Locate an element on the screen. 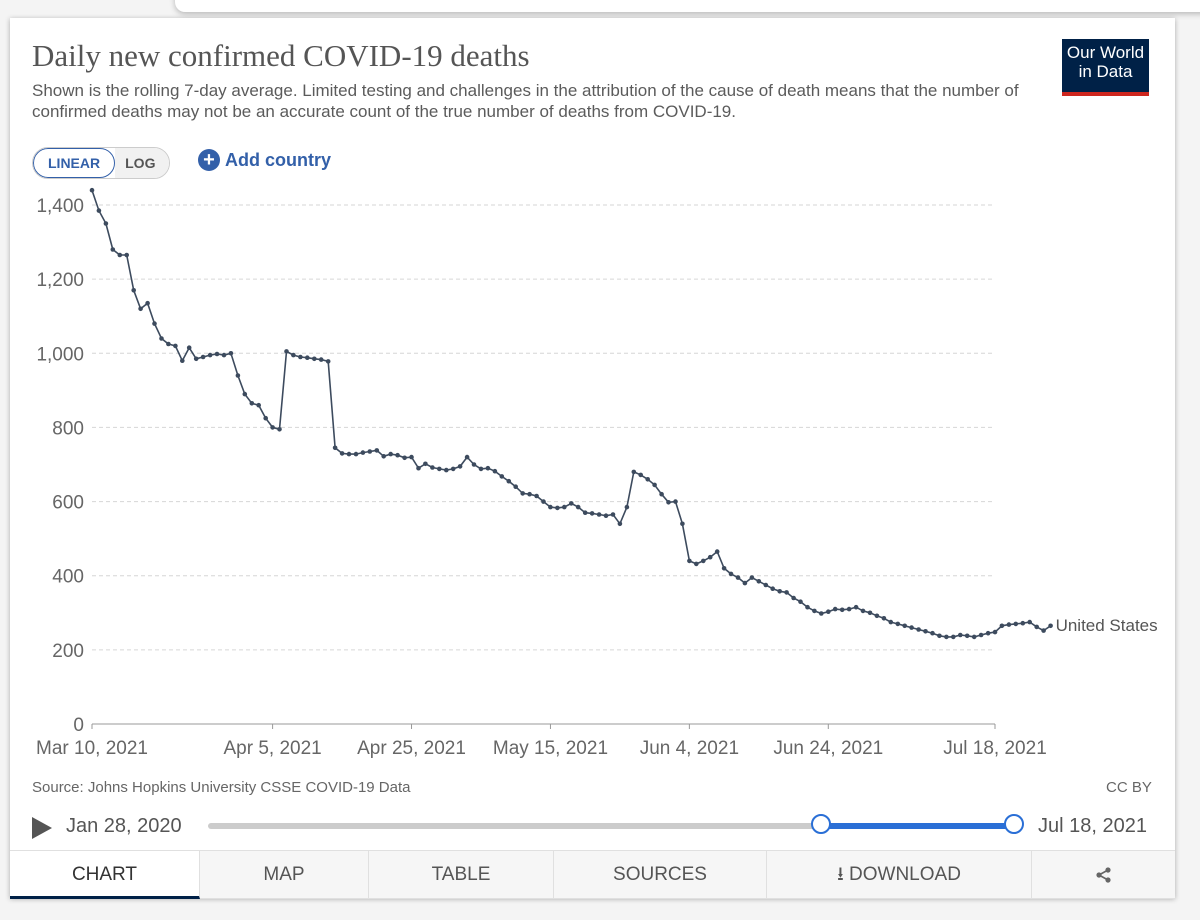  timeline-selected-range is located at coordinates (917, 826).